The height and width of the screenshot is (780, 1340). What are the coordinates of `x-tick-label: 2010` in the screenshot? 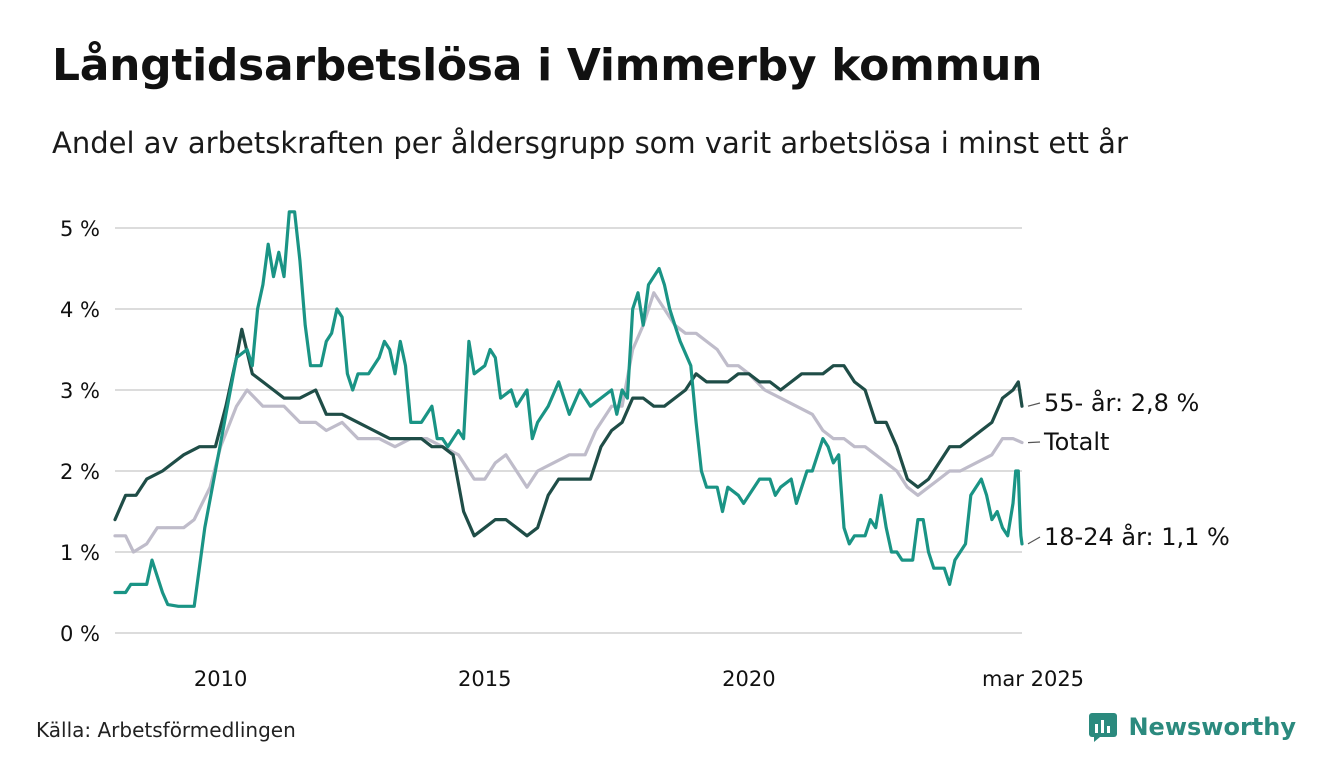 It's located at (220, 679).